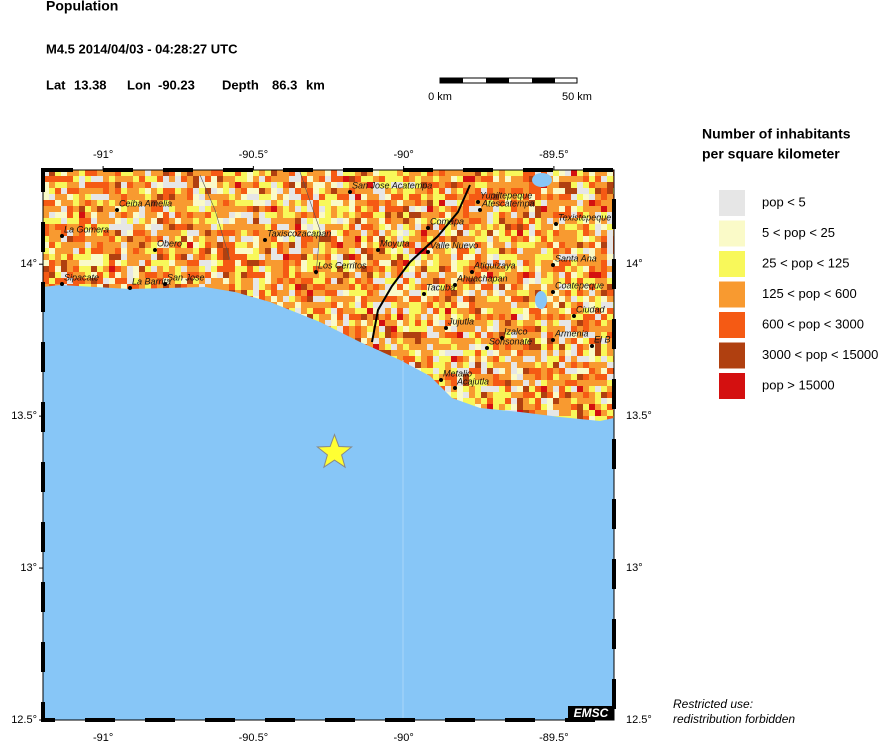 This screenshot has height=748, width=885. What do you see at coordinates (130, 288) in the screenshot?
I see `city-dot` at bounding box center [130, 288].